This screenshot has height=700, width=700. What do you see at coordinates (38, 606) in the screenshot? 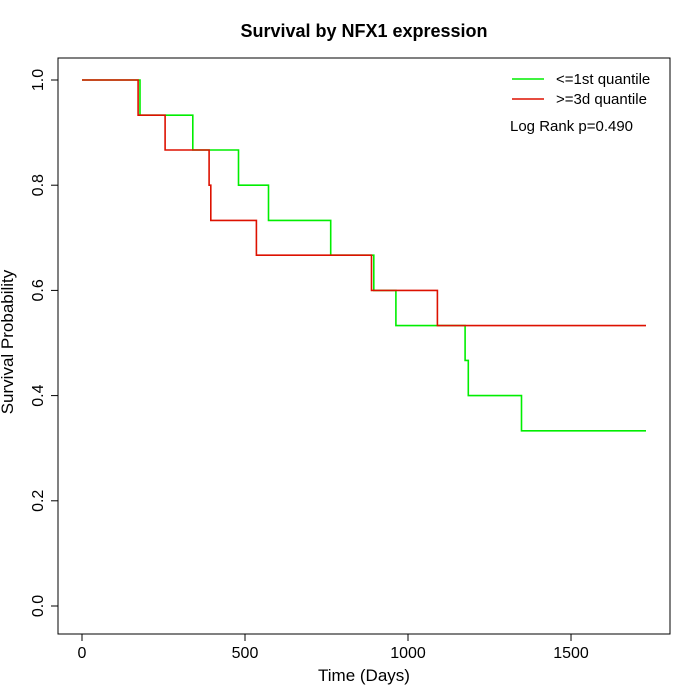
I see `y-tick-label: 0.0` at bounding box center [38, 606].